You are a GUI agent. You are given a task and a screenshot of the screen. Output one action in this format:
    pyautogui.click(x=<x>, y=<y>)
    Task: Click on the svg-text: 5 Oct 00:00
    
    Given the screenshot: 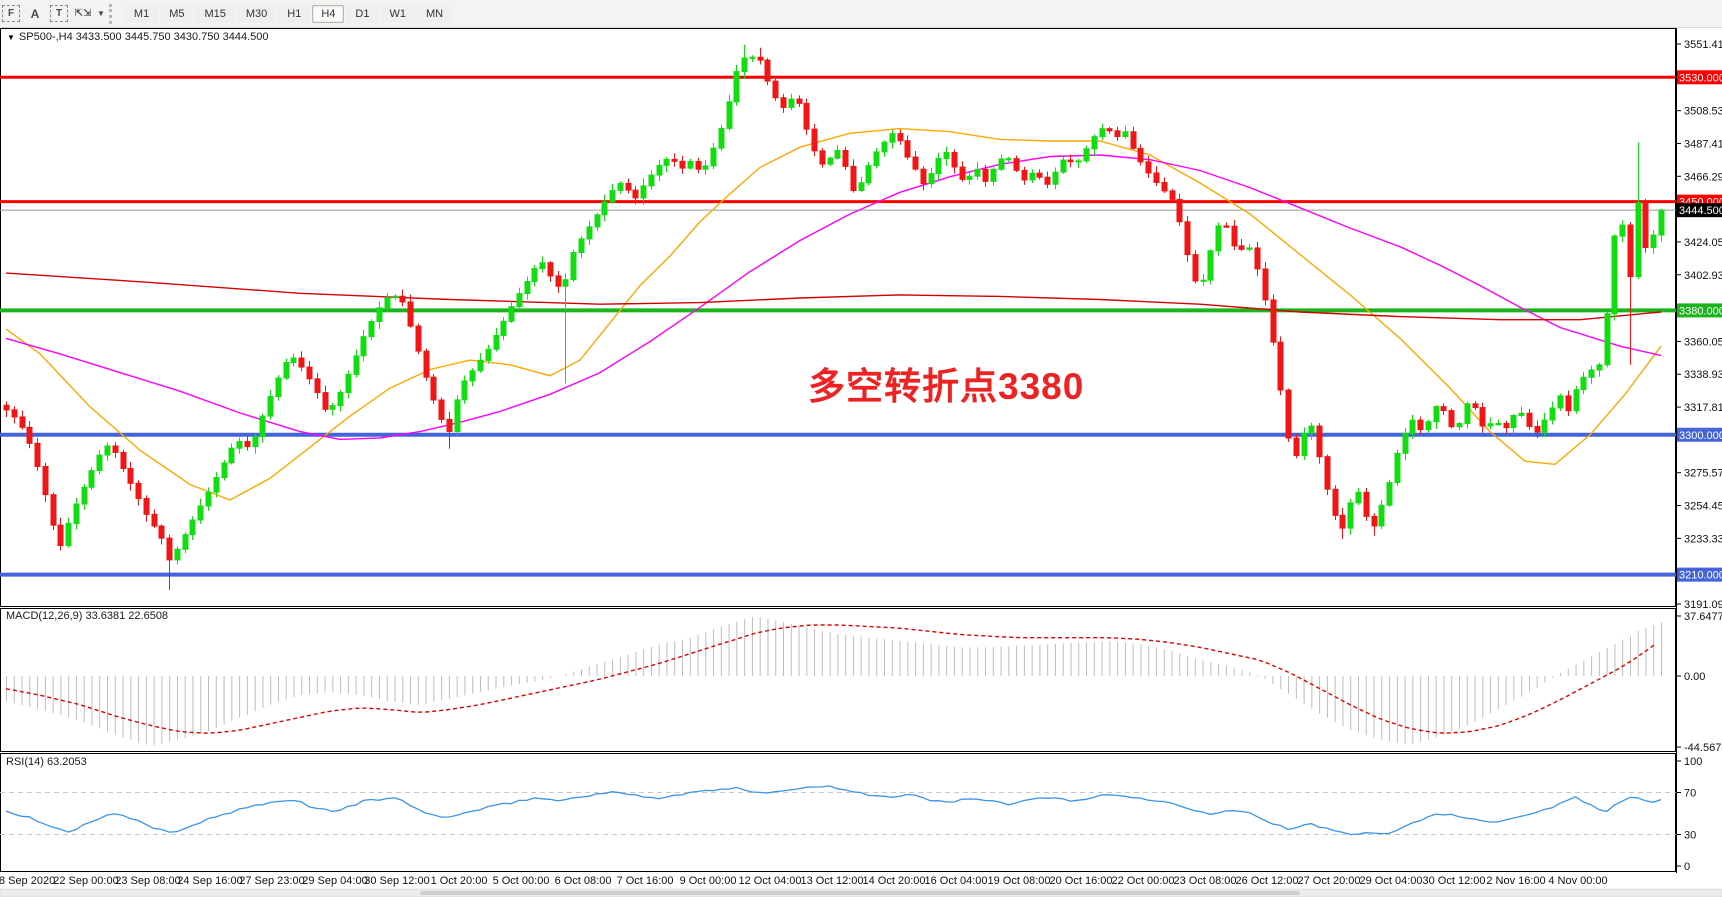 What is the action you would take?
    pyautogui.click(x=521, y=881)
    